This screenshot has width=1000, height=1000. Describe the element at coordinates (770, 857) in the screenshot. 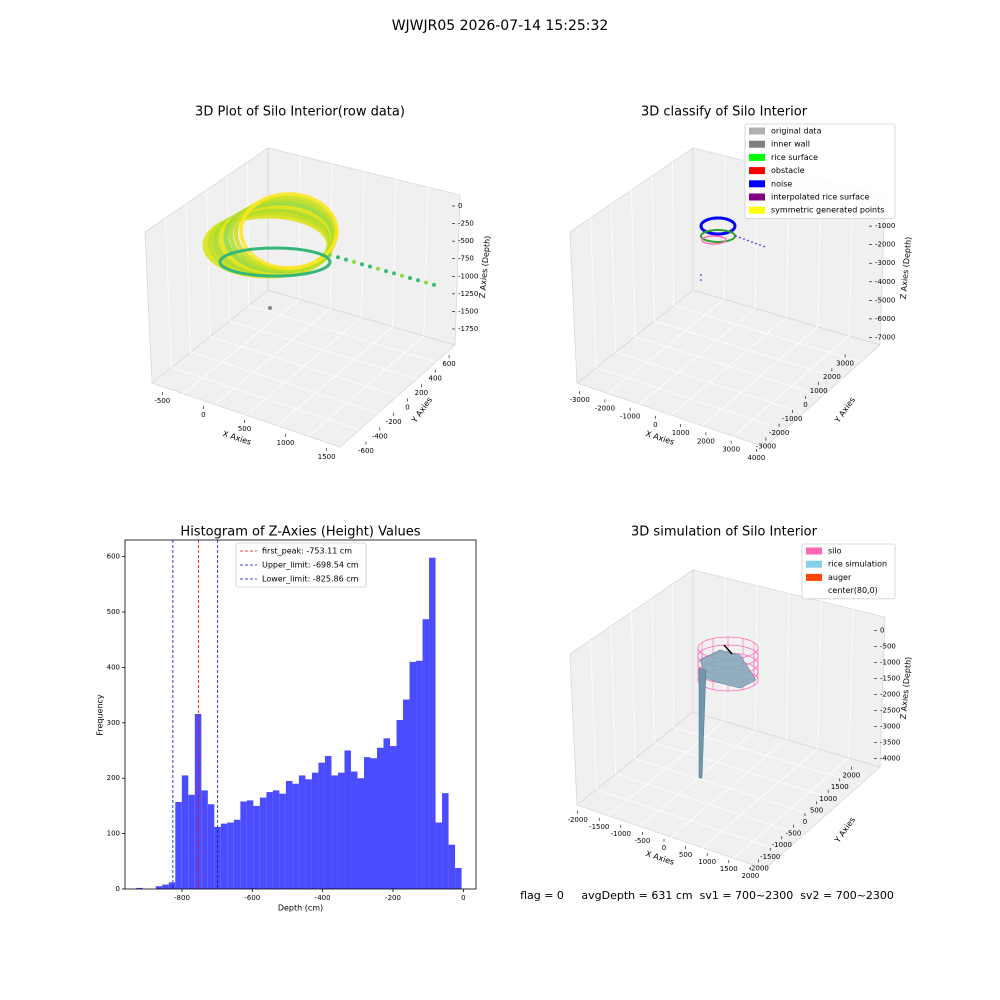

I see `y-tick-label: -1500` at that location.